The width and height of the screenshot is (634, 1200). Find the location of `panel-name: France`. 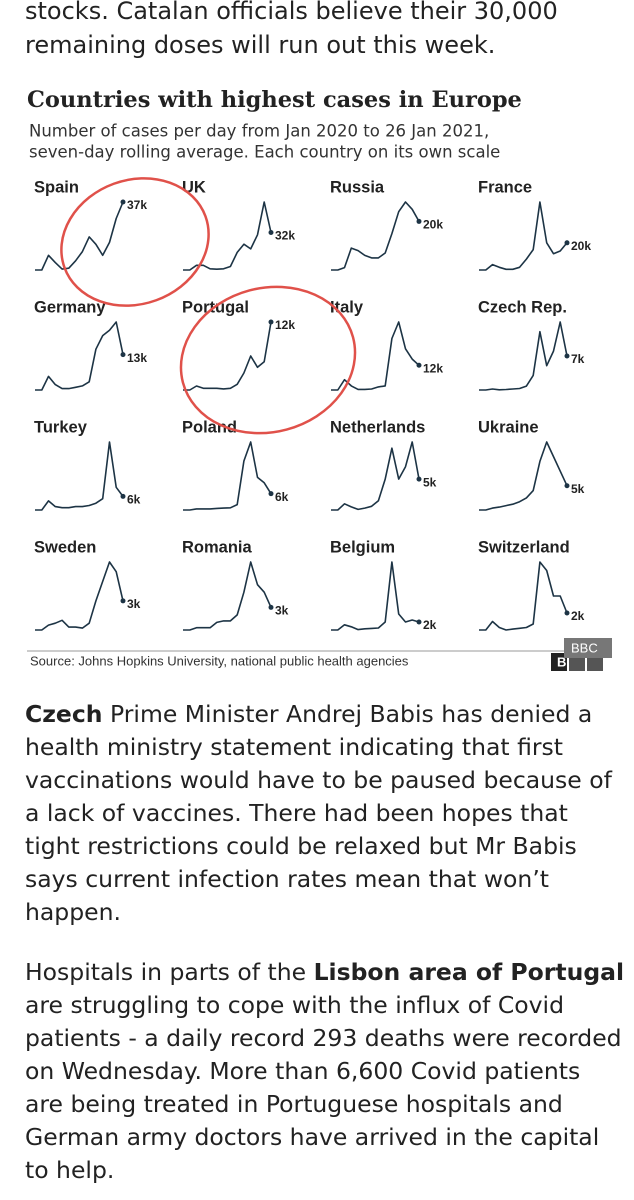

panel-name: France is located at coordinates (505, 187).